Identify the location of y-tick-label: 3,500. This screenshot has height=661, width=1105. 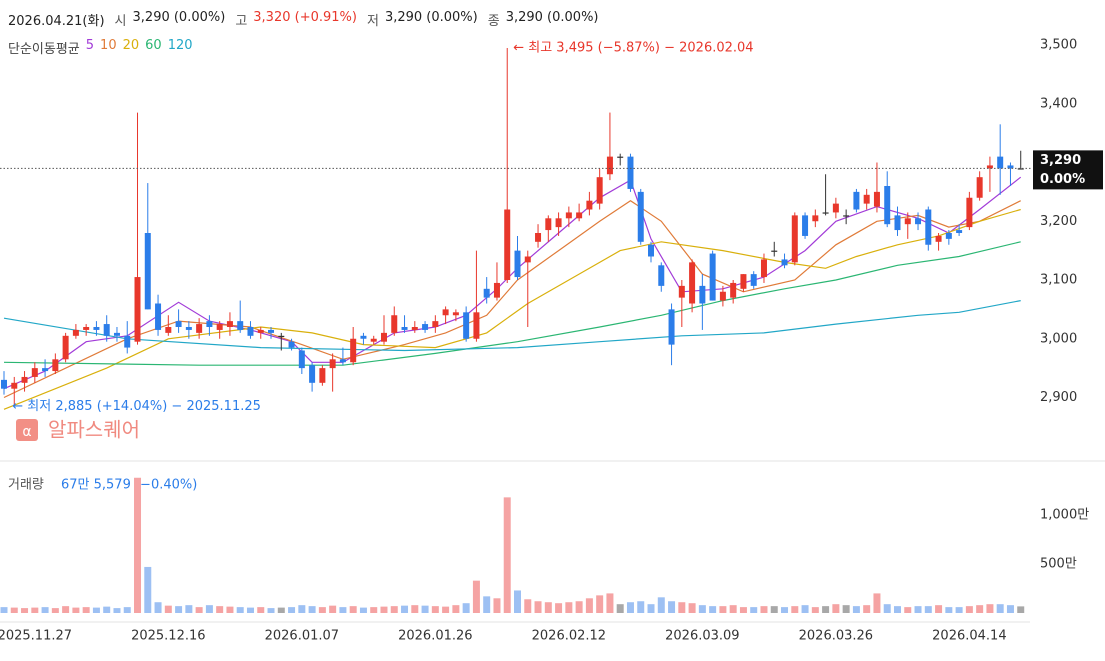
(1058, 45).